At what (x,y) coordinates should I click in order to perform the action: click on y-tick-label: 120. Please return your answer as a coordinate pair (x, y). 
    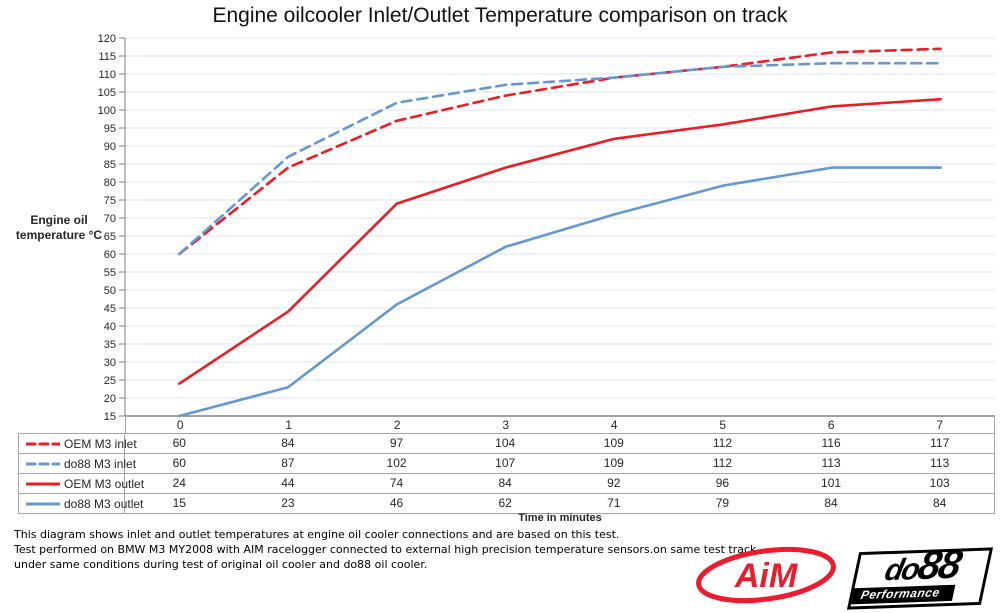
    Looking at the image, I should click on (107, 39).